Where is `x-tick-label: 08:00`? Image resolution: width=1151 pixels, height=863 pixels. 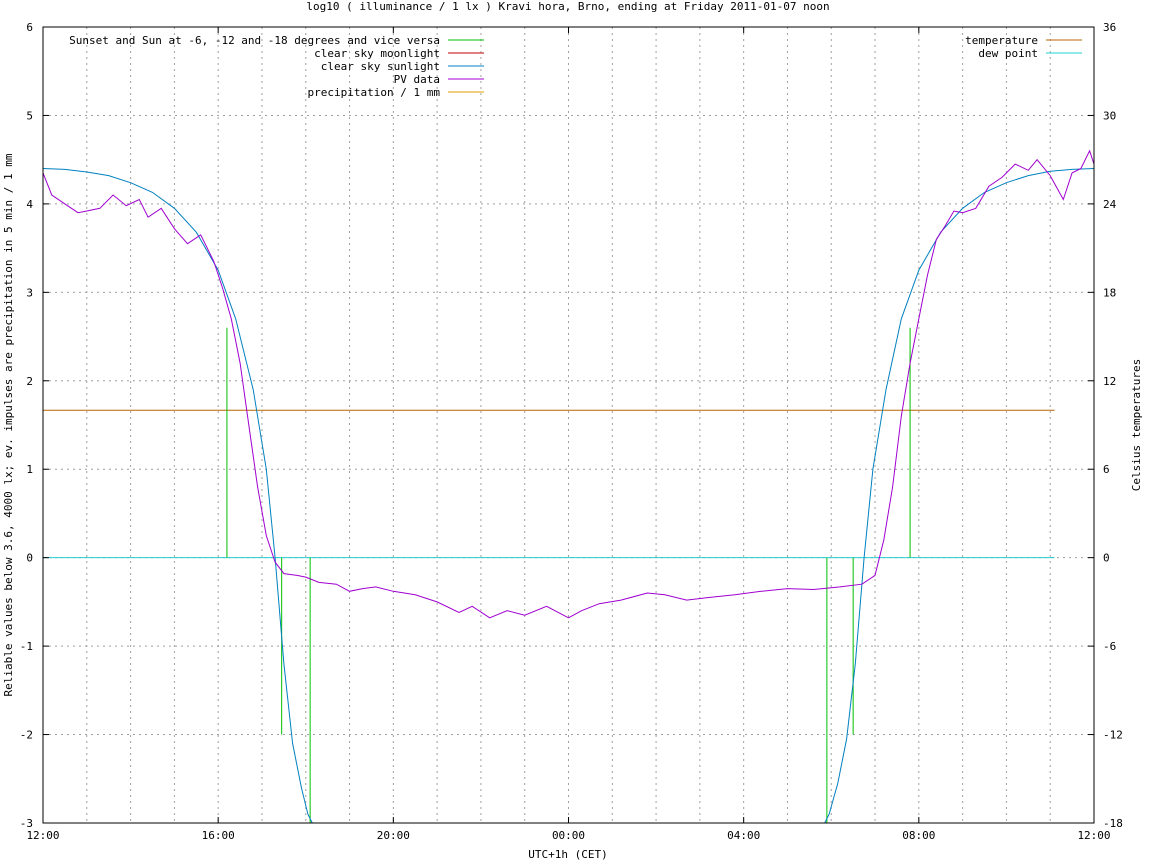 x-tick-label: 08:00 is located at coordinates (918, 835).